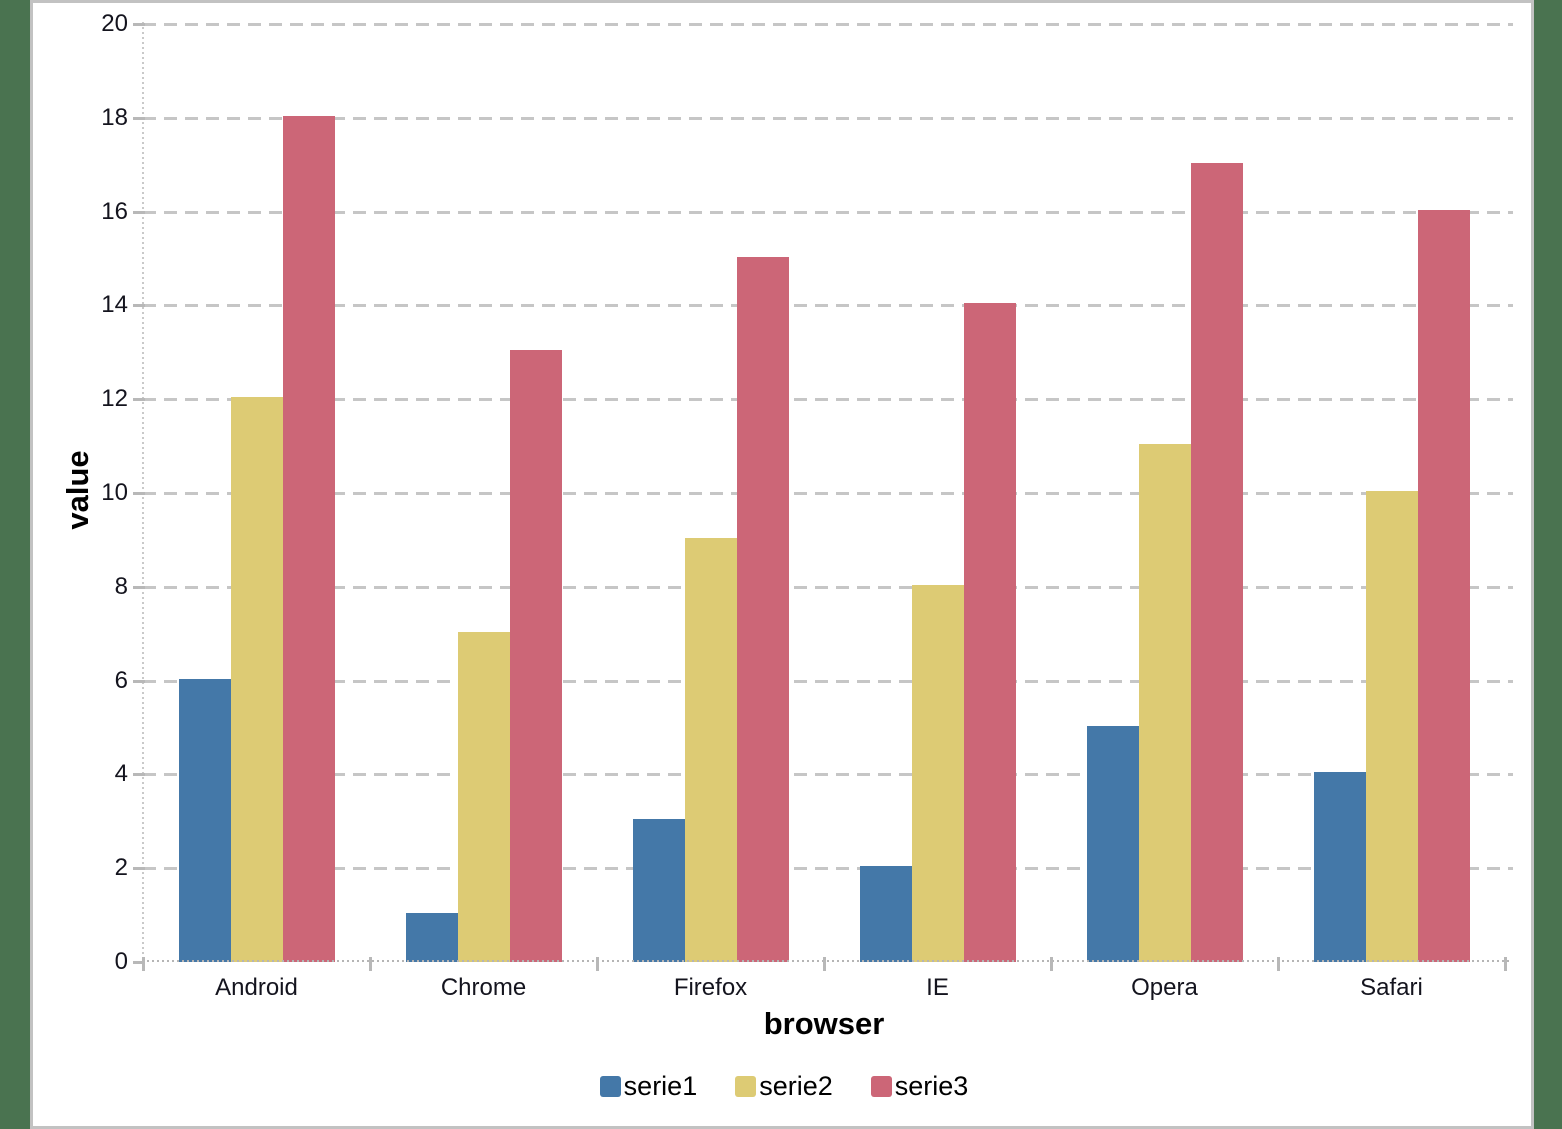  I want to click on legend: serie1 serie2 serie3, so click(784, 1086).